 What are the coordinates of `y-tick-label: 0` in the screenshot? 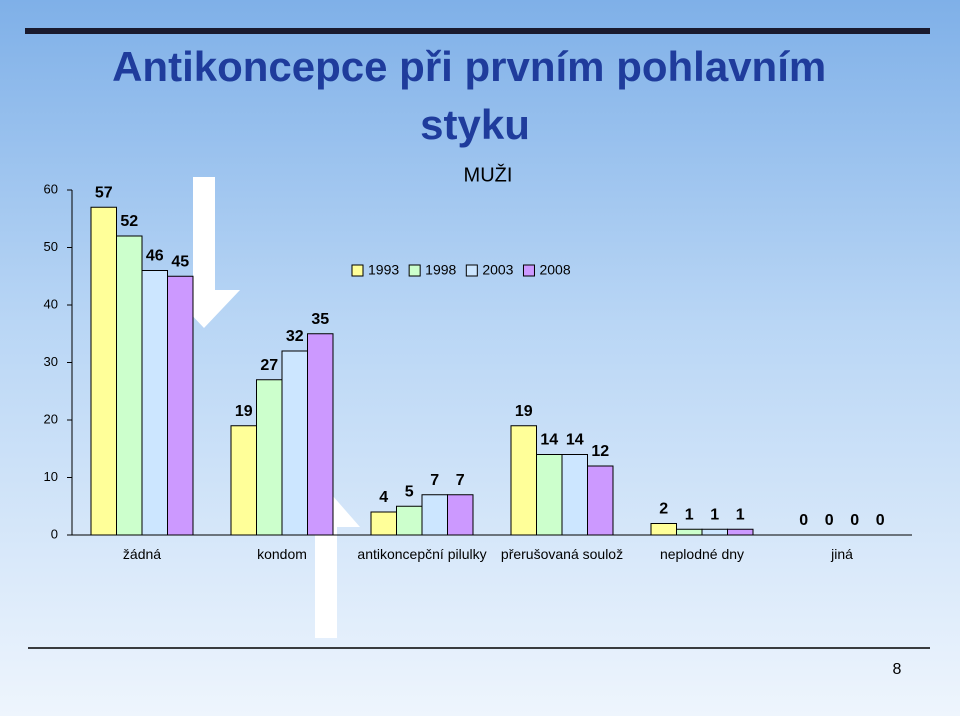 It's located at (54, 533).